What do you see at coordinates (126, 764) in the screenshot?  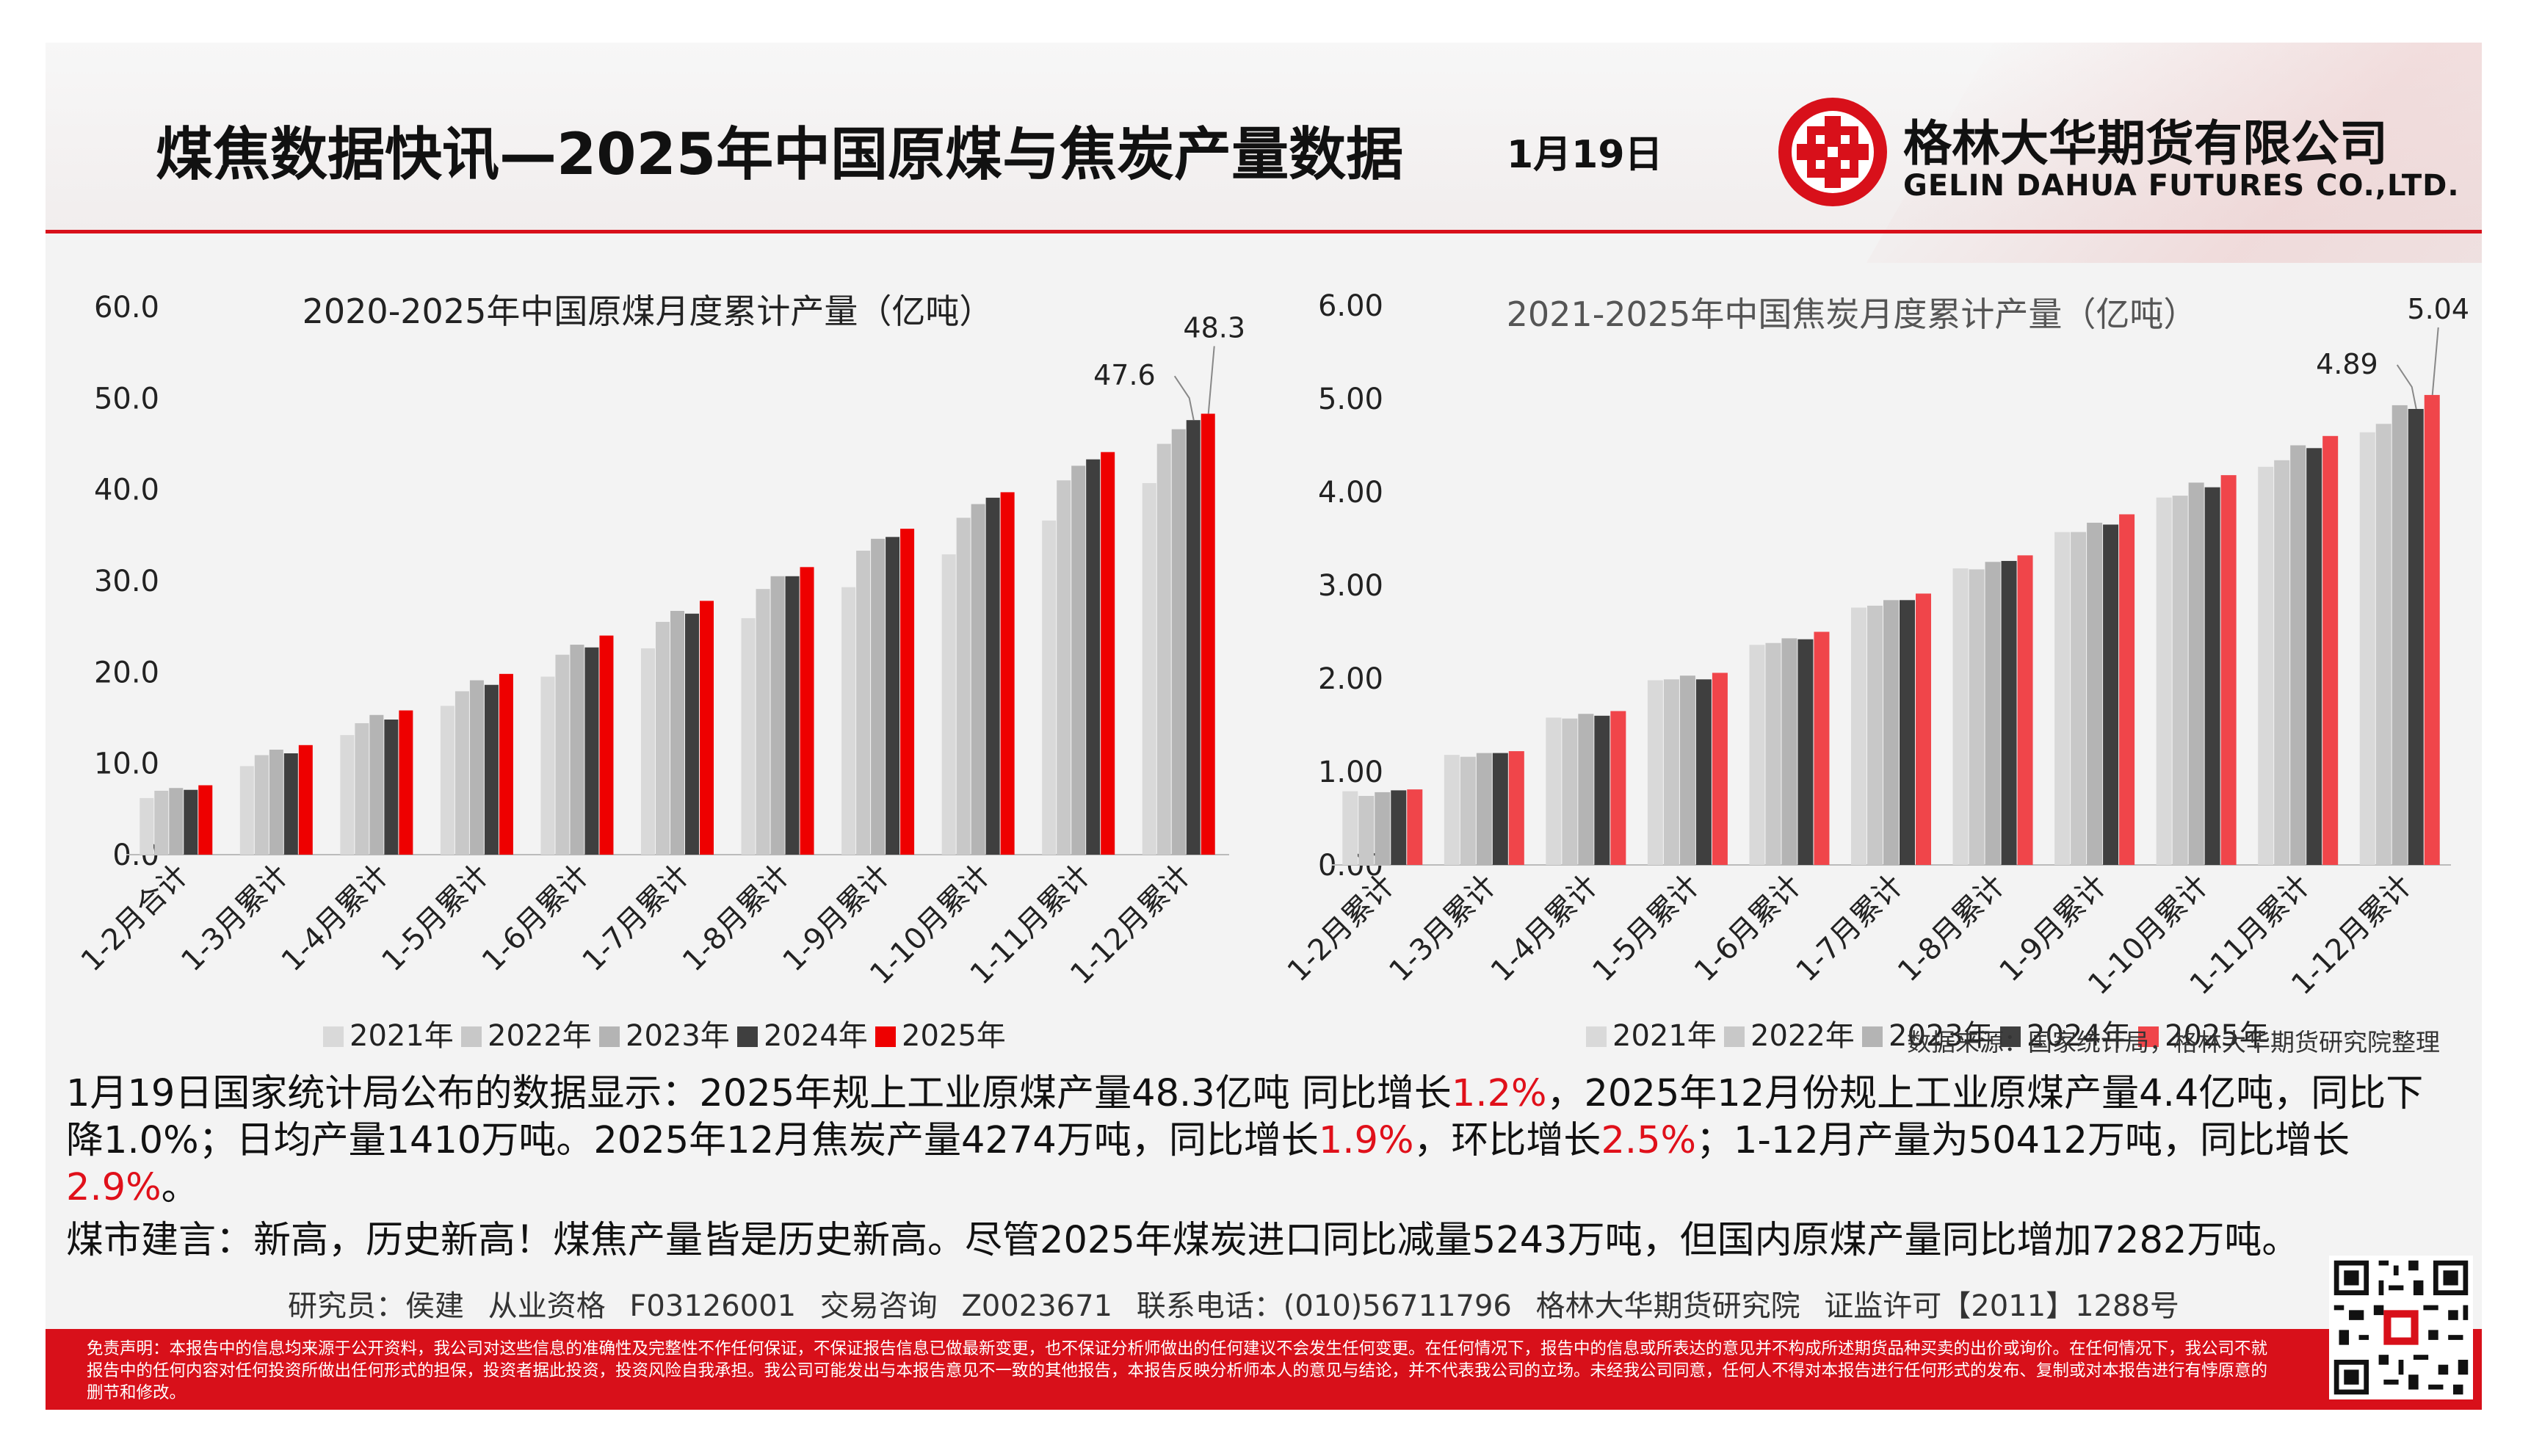 I see `y-tick-label: 10.0` at bounding box center [126, 764].